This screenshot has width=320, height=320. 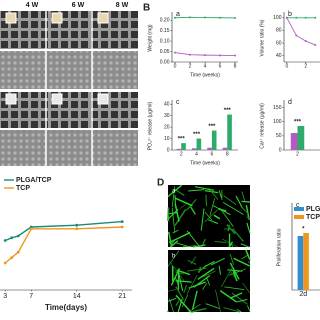 What do you see at coordinates (209, 248) in the screenshot?
I see `fluorescence-images` at bounding box center [209, 248].